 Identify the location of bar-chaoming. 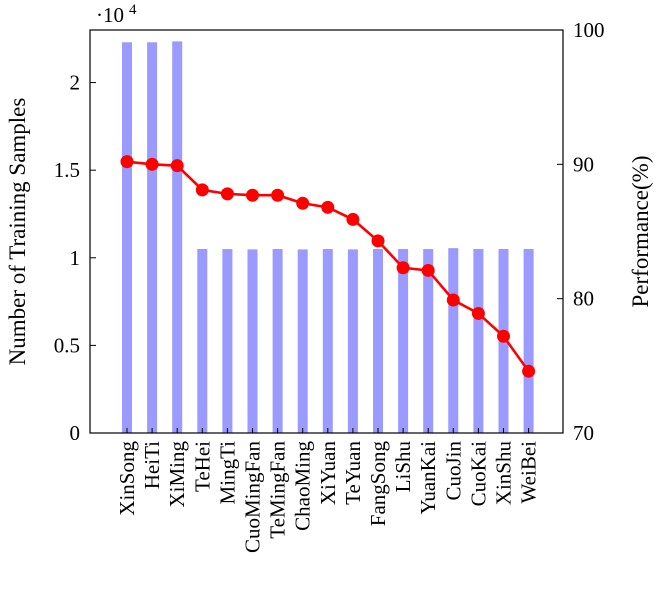
(302, 341).